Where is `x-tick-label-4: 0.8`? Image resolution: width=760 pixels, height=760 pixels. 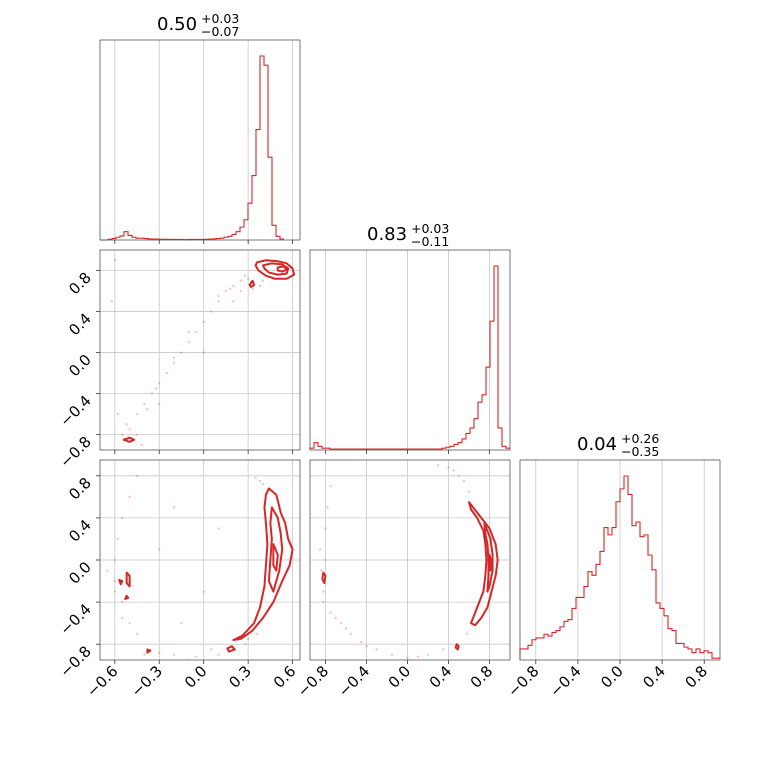 x-tick-label-4: 0.8 is located at coordinates (482, 677).